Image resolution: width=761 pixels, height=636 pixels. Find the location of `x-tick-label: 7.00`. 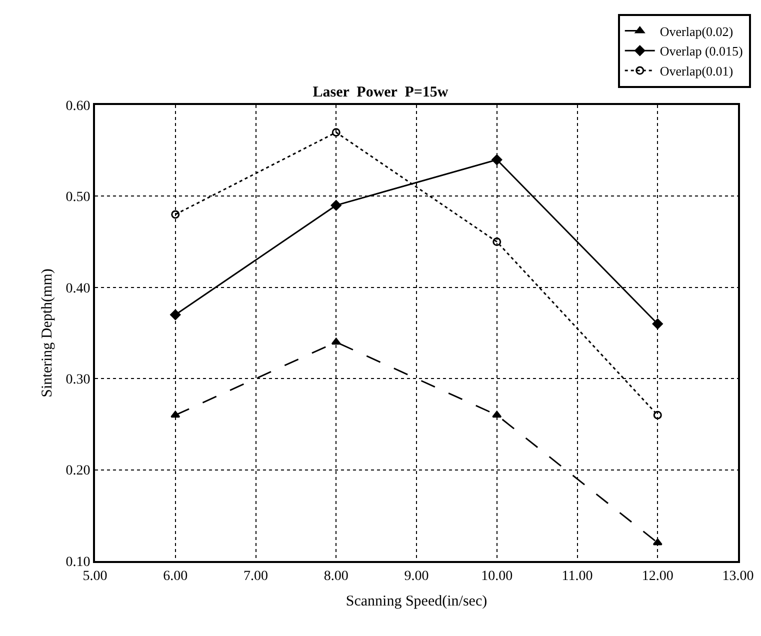

x-tick-label: 7.00 is located at coordinates (256, 576).